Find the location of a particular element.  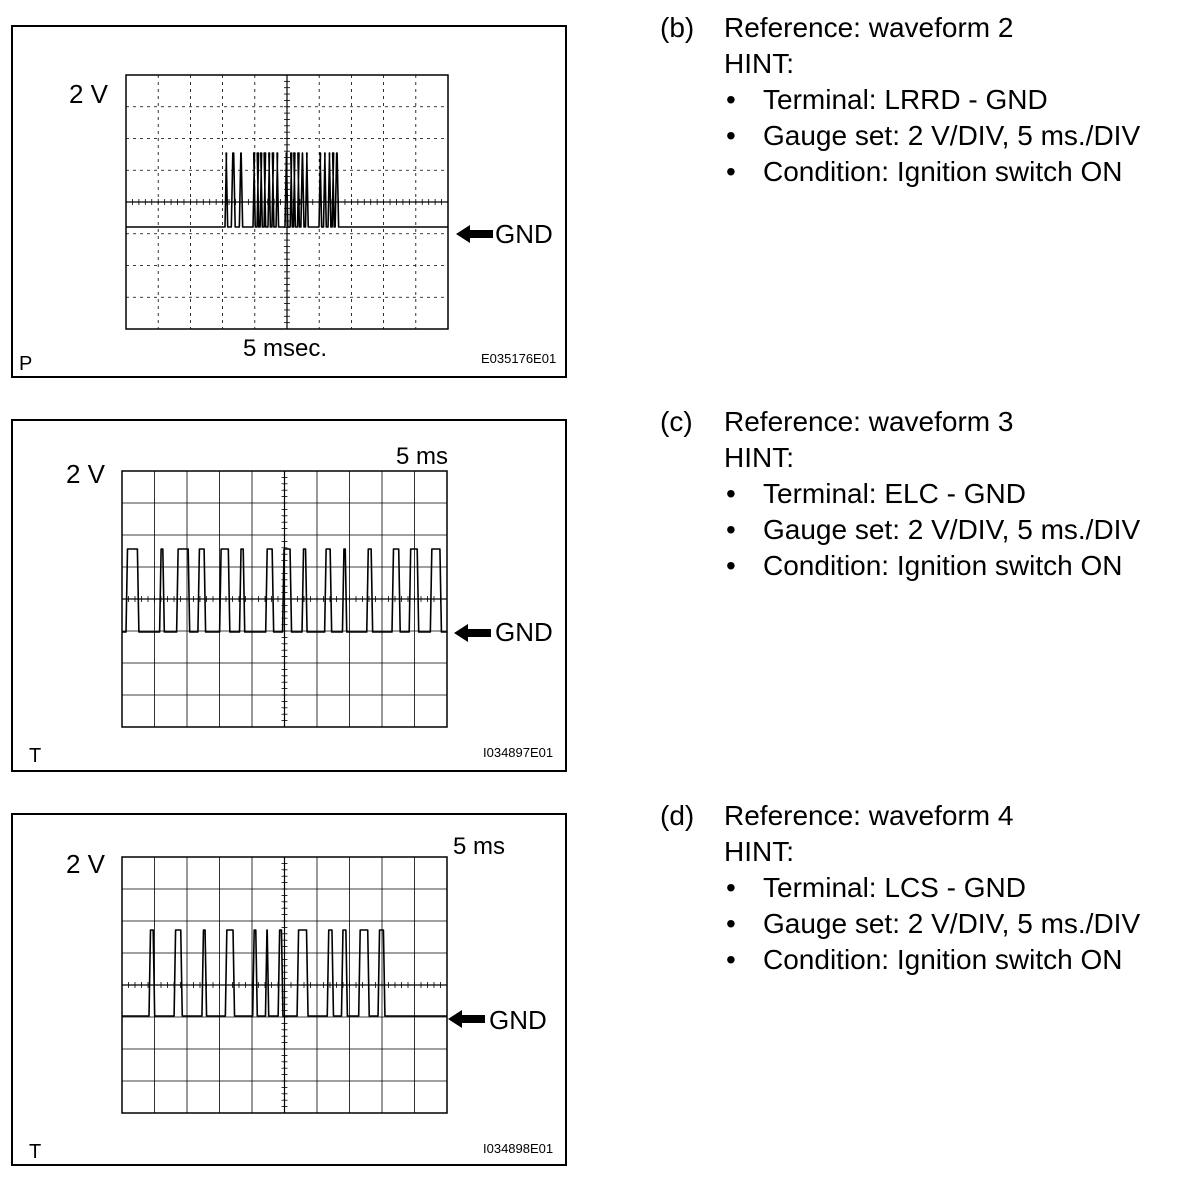

time-div-label: 5 msec. is located at coordinates (285, 348).